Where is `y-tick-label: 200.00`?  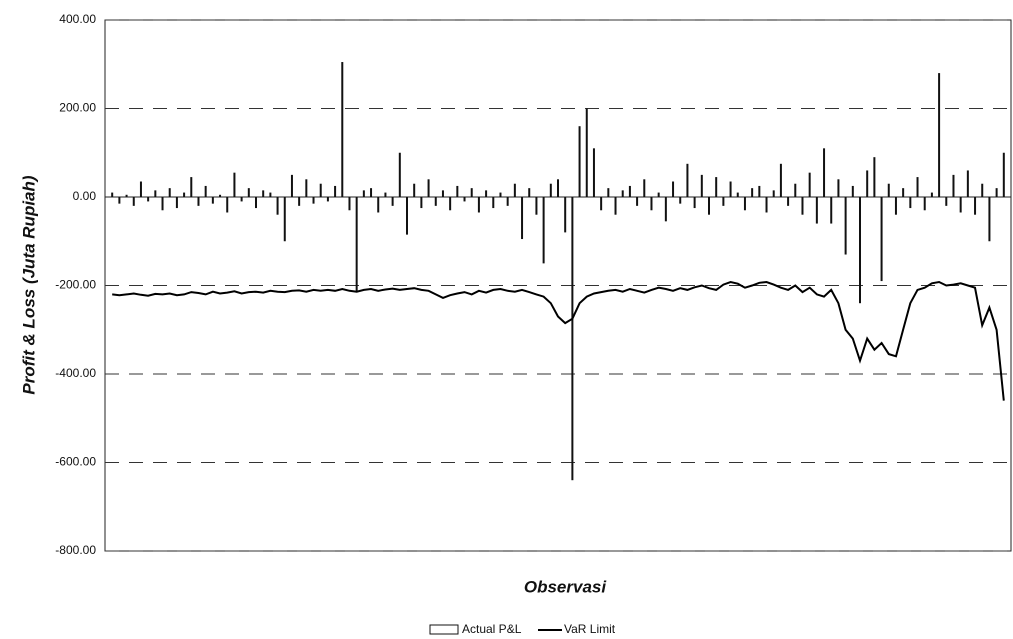
y-tick-label: 200.00 is located at coordinates (77, 108).